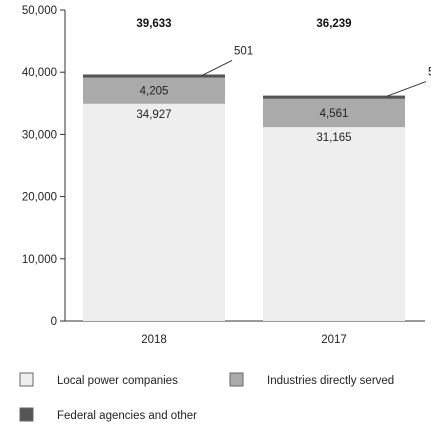 This screenshot has width=431, height=430. I want to click on y-tick-label: 20,000, so click(39, 198).